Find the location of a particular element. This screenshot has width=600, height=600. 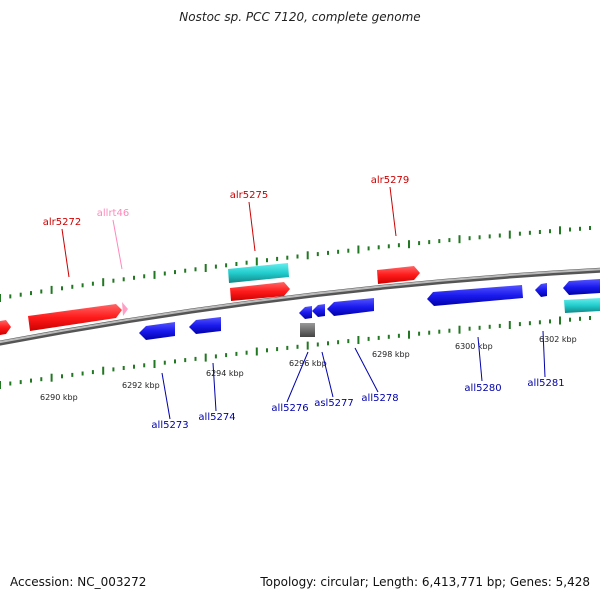

gene-alr5272 is located at coordinates (75, 317).